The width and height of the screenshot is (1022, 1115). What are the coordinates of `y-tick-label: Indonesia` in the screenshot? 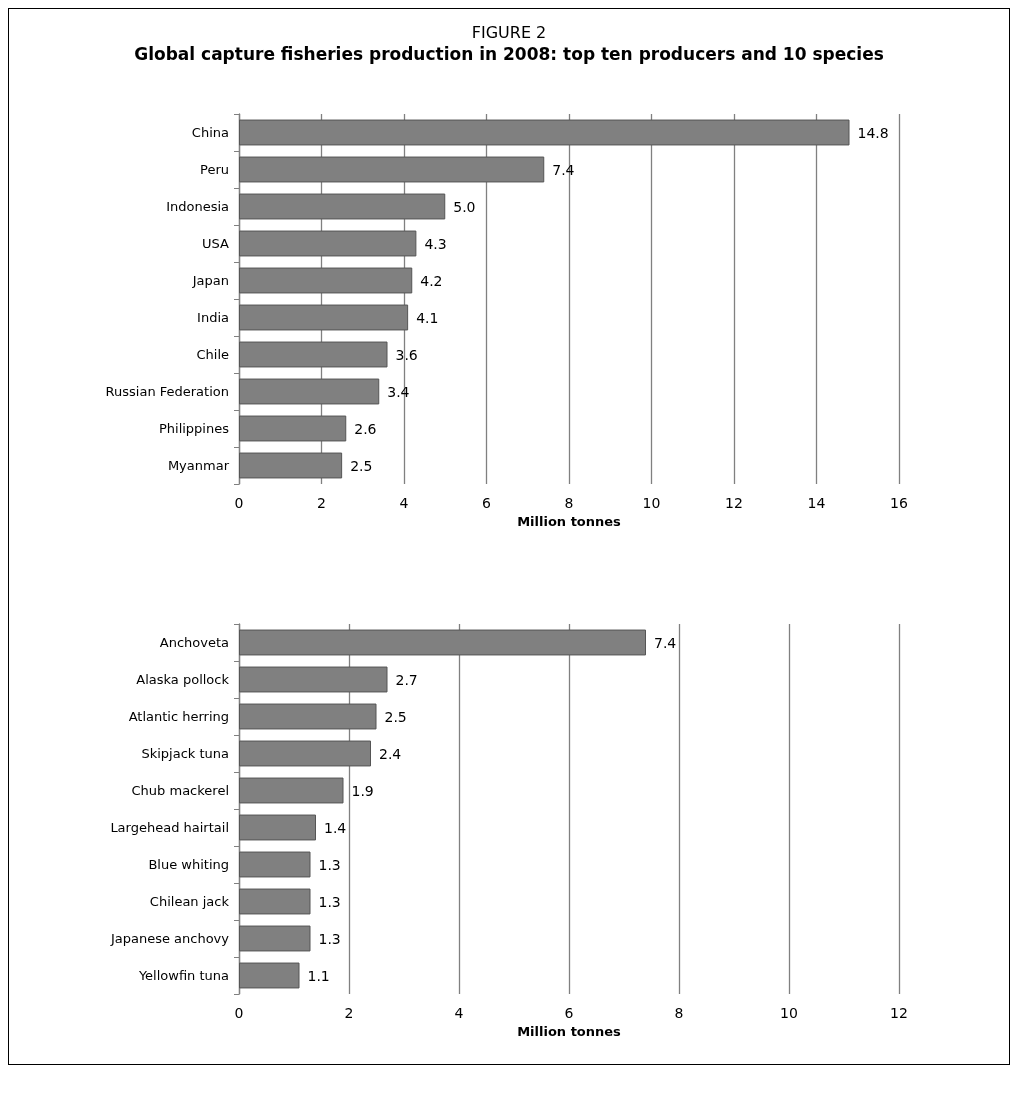 It's located at (197, 206).